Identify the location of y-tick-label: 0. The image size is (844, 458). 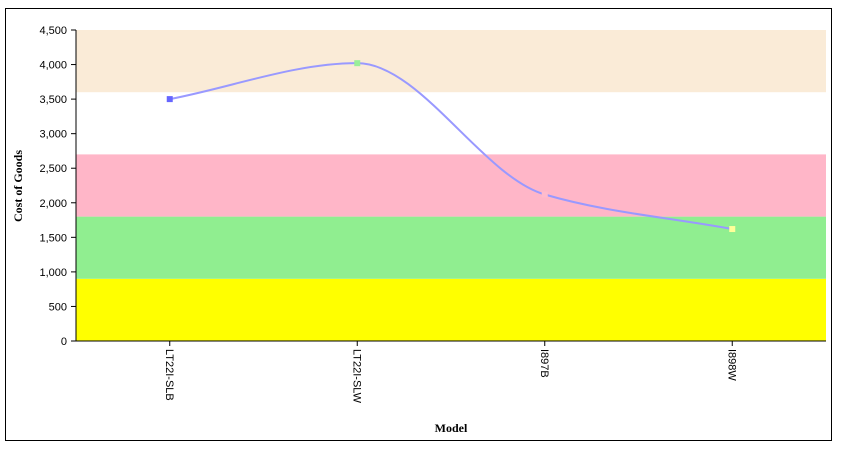
(64, 342).